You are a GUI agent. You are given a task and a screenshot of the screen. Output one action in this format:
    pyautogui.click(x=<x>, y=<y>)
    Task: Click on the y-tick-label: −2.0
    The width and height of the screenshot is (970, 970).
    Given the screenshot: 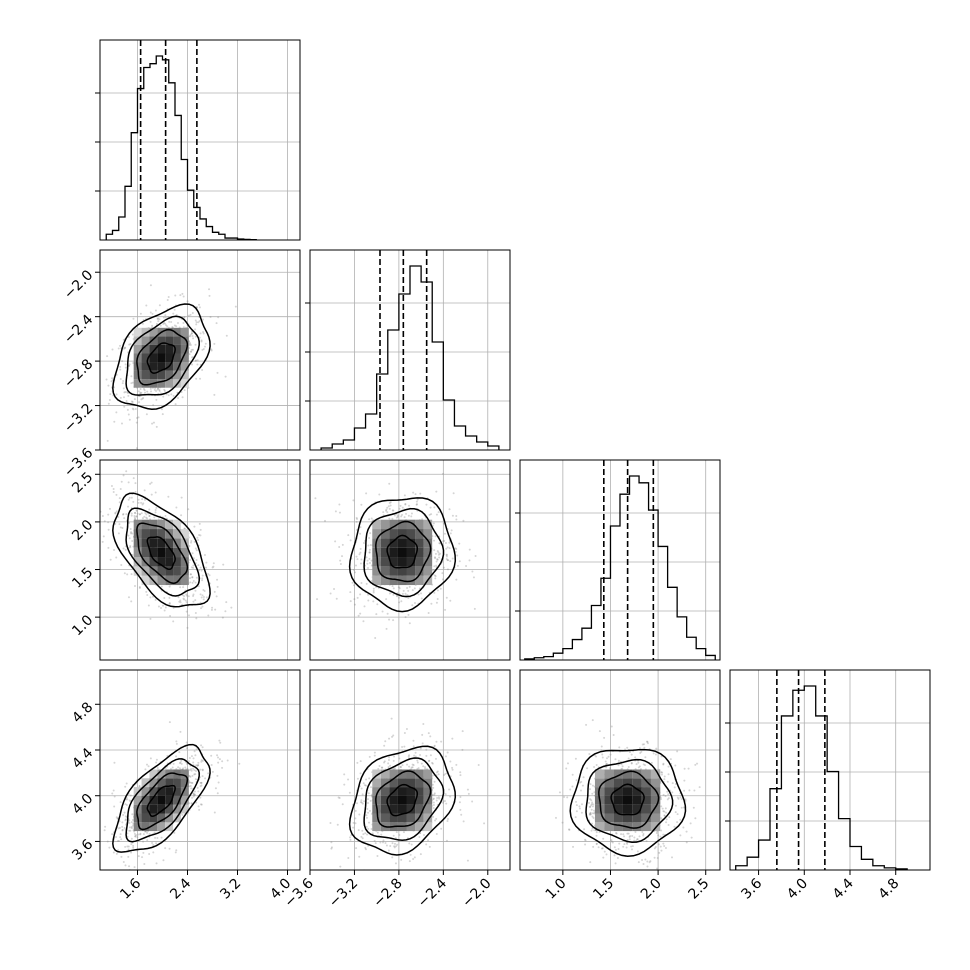 What is the action you would take?
    pyautogui.click(x=78, y=284)
    